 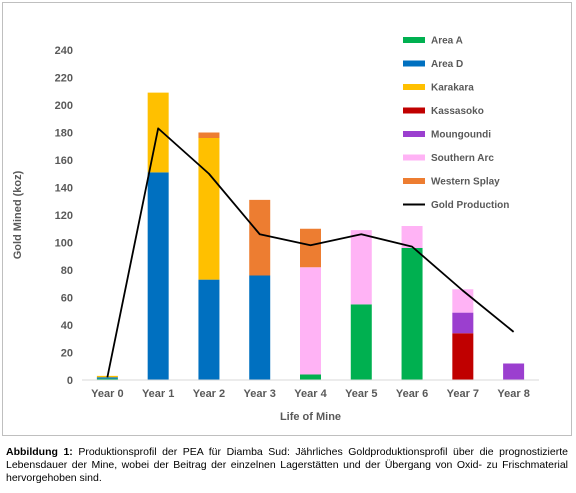 I want to click on y-tick-label: 60, so click(x=67, y=299).